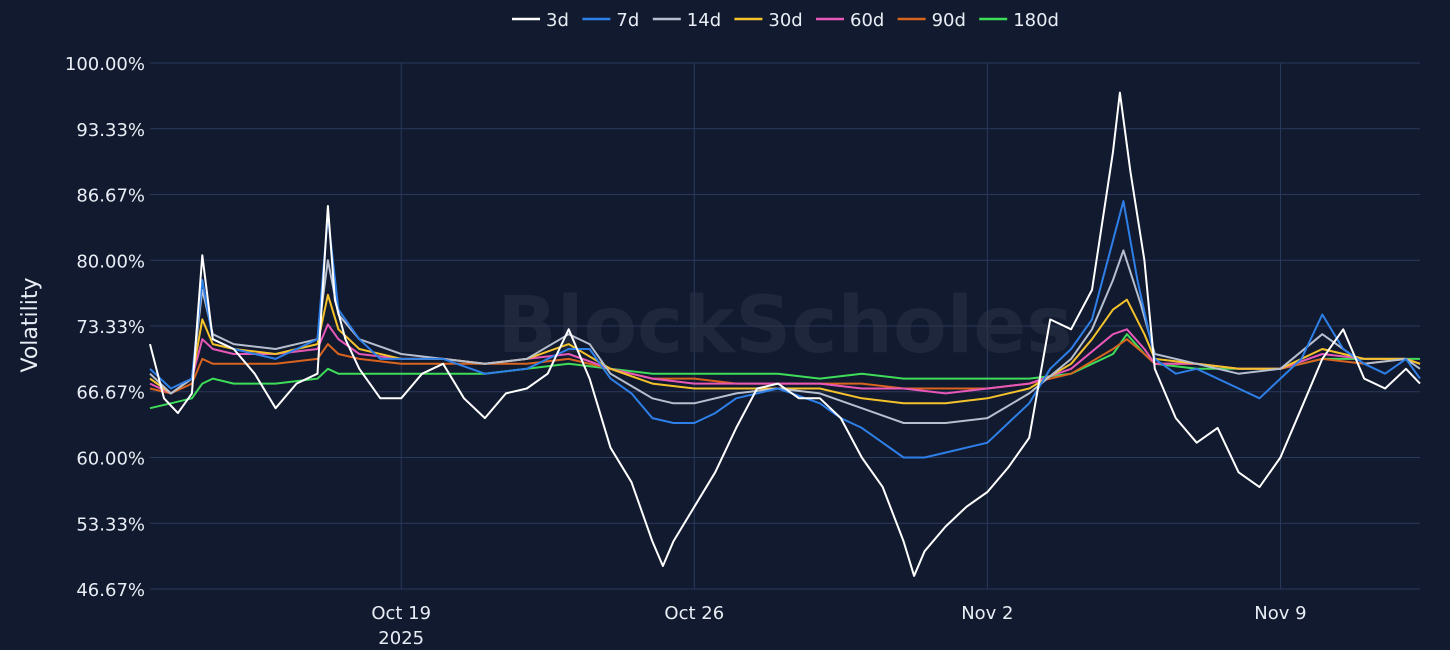 The height and width of the screenshot is (650, 1450). I want to click on y-tick-label: 86.67%, so click(110, 195).